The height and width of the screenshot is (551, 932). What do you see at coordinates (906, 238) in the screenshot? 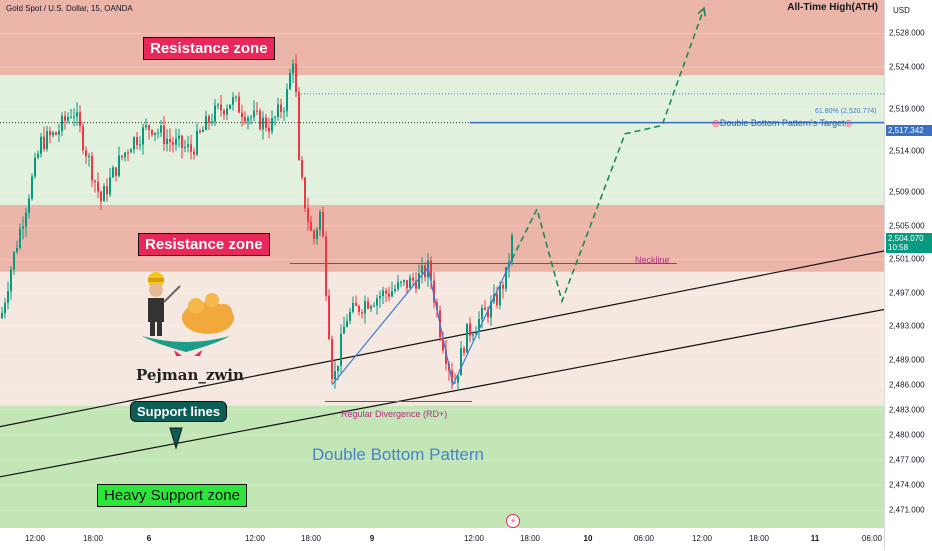
I see `last-price-value: 2,504.070` at bounding box center [906, 238].